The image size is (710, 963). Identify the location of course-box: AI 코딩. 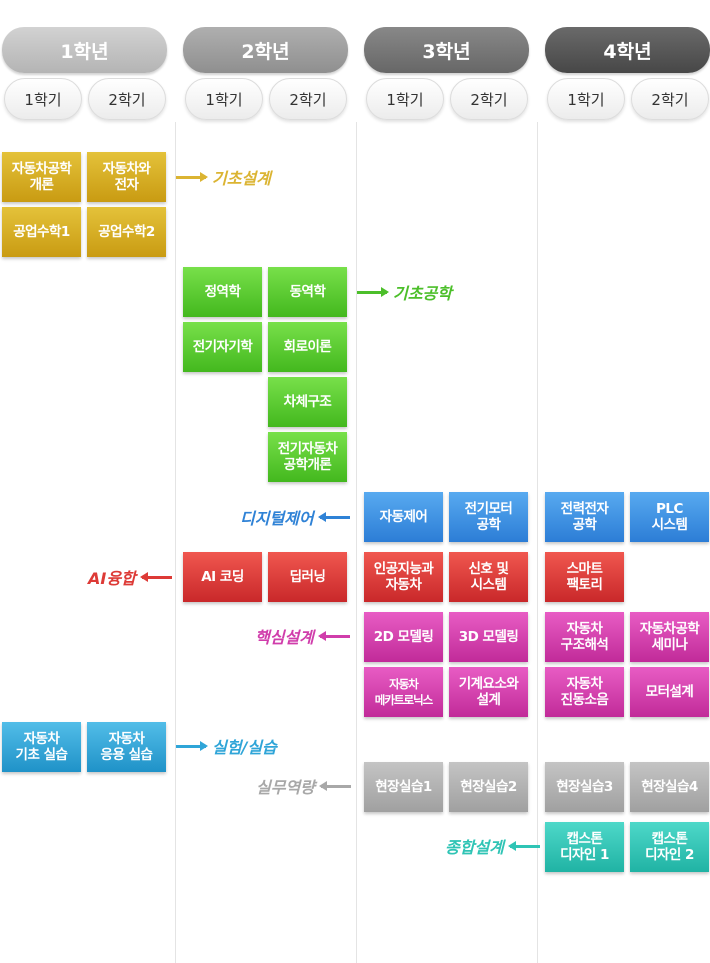
(222, 577).